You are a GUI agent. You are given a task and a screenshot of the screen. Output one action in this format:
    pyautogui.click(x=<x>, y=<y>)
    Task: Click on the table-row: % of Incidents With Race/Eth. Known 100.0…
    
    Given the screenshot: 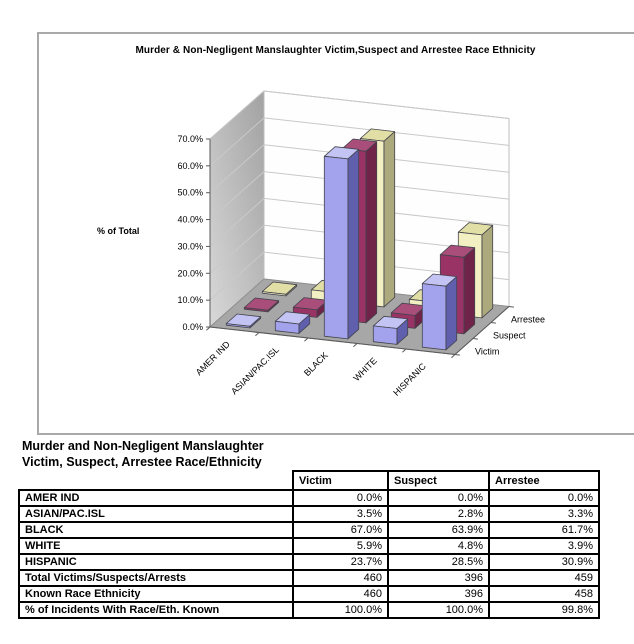 What is the action you would take?
    pyautogui.click(x=309, y=610)
    